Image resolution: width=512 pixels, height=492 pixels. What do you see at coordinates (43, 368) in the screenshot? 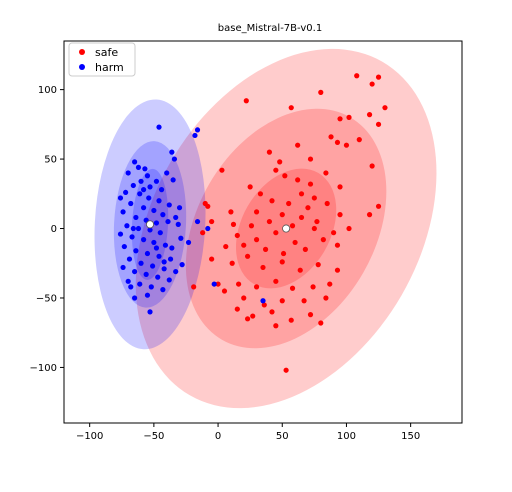
I see `y-tick-label: −100` at bounding box center [43, 368].